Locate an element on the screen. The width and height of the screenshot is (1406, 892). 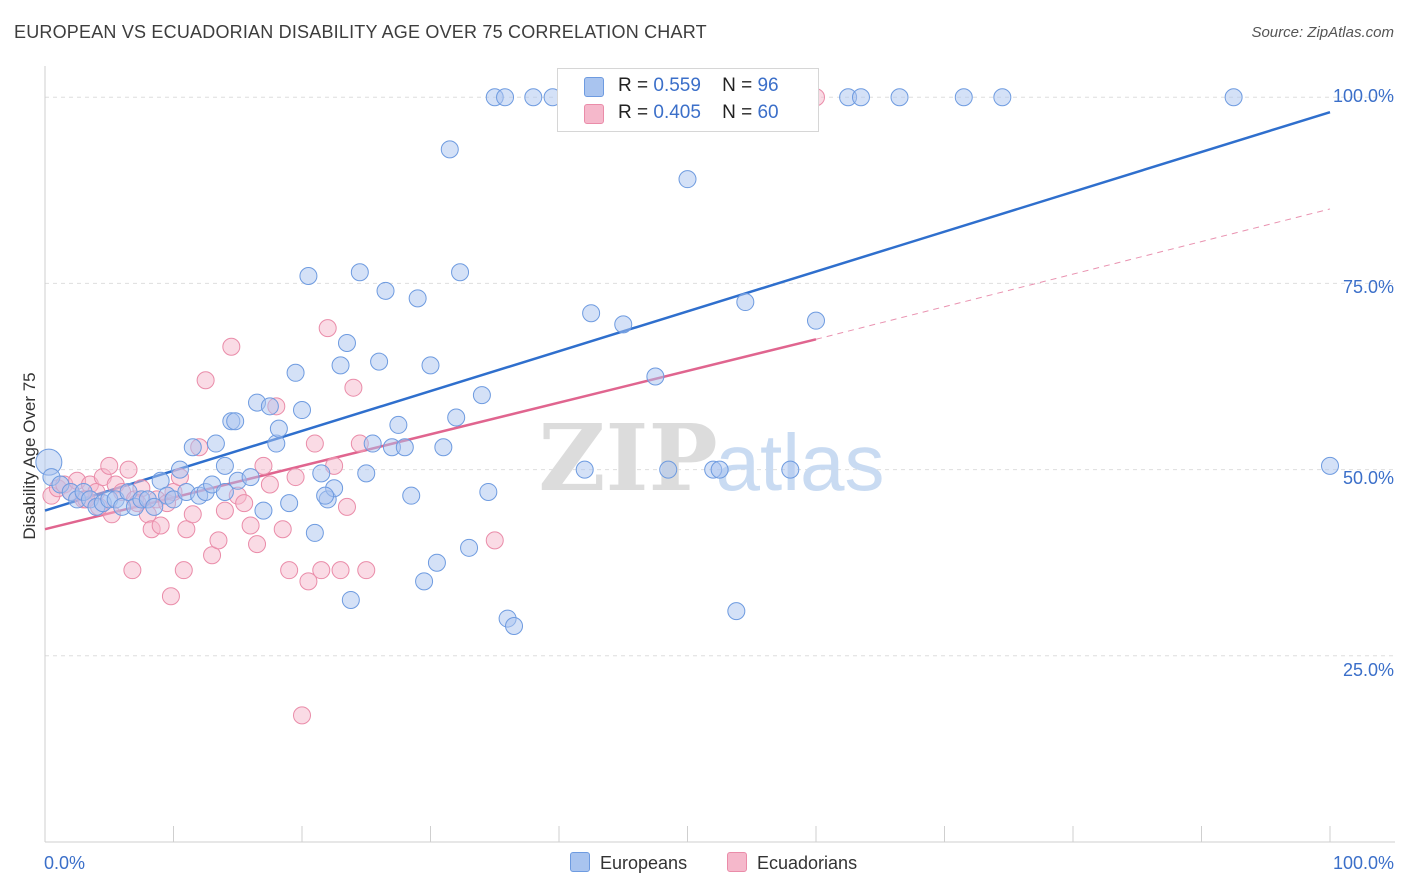
watermark-atlas: atlas is located at coordinates (800, 462).